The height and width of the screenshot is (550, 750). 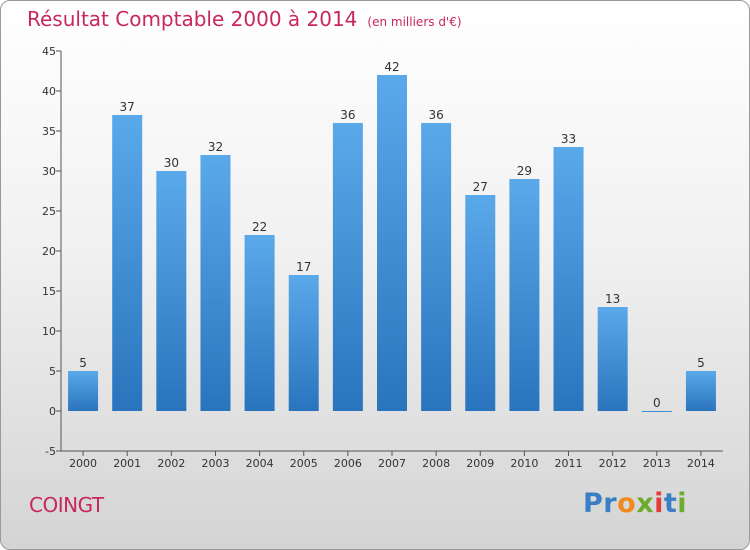 What do you see at coordinates (49, 331) in the screenshot?
I see `y-tick-label: 10` at bounding box center [49, 331].